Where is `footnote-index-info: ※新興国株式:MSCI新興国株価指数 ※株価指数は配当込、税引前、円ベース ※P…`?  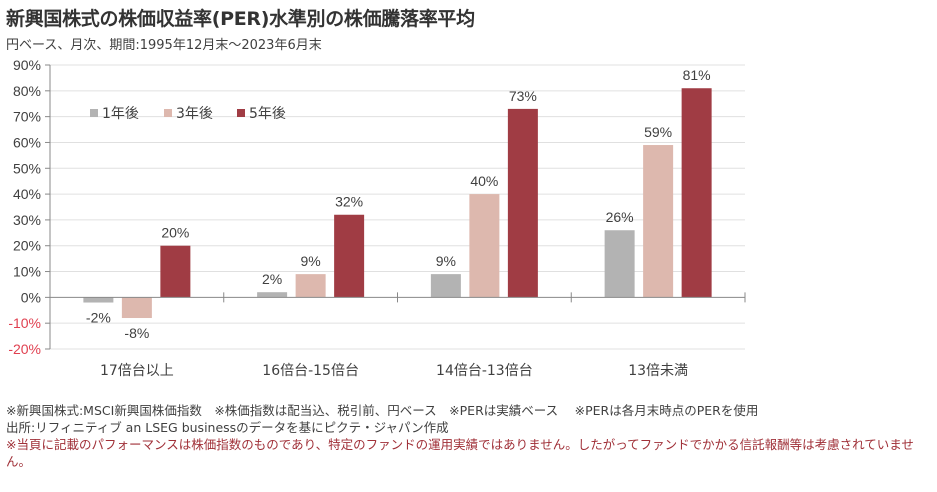
footnote-index-info: ※新興国株式:MSCI新興国株価指数 ※株価指数は配当込、税引前、円ベース ※P… is located at coordinates (382, 410).